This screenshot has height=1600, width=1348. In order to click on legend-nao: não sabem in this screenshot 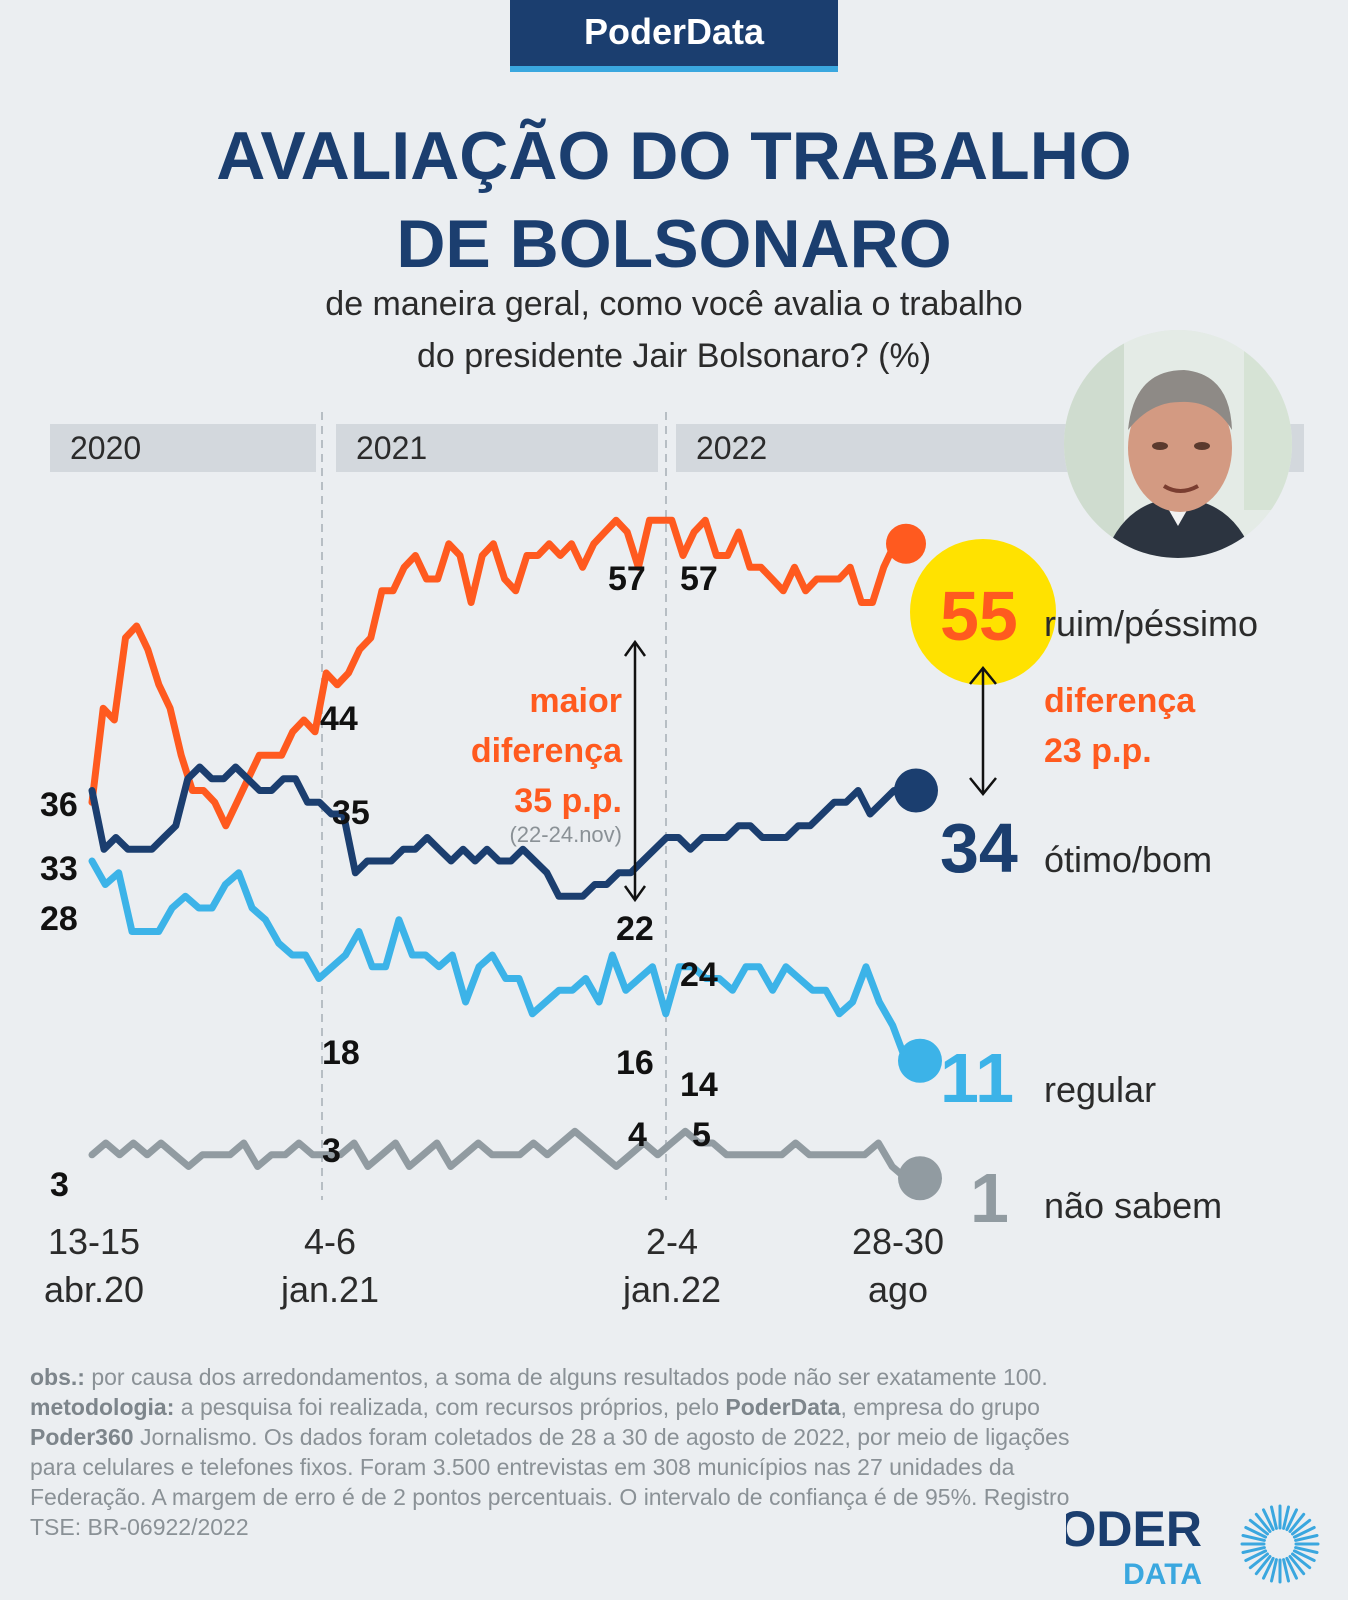, I will do `click(1133, 1205)`.